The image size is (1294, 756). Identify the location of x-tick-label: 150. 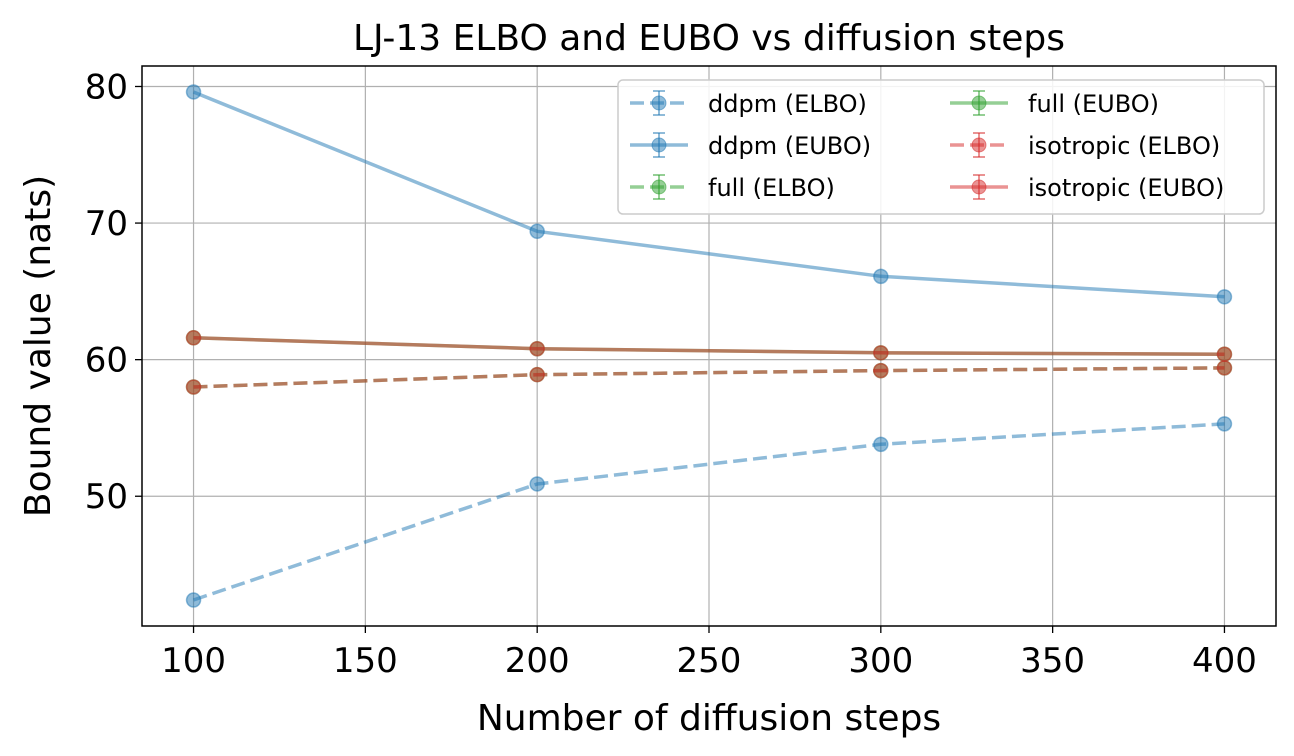
(365, 661).